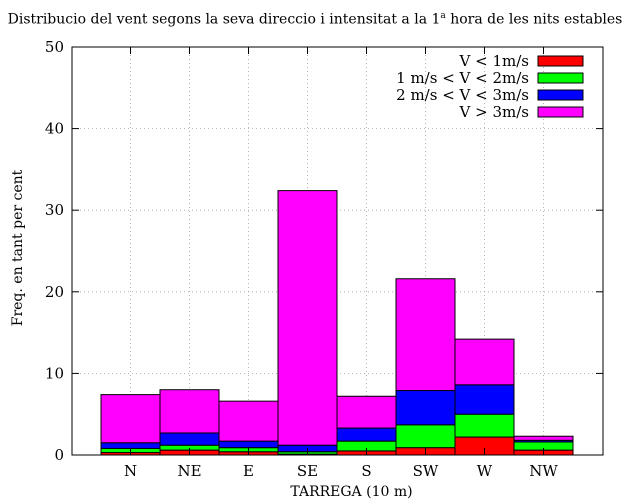  What do you see at coordinates (248, 471) in the screenshot?
I see `x-tick-label: E` at bounding box center [248, 471].